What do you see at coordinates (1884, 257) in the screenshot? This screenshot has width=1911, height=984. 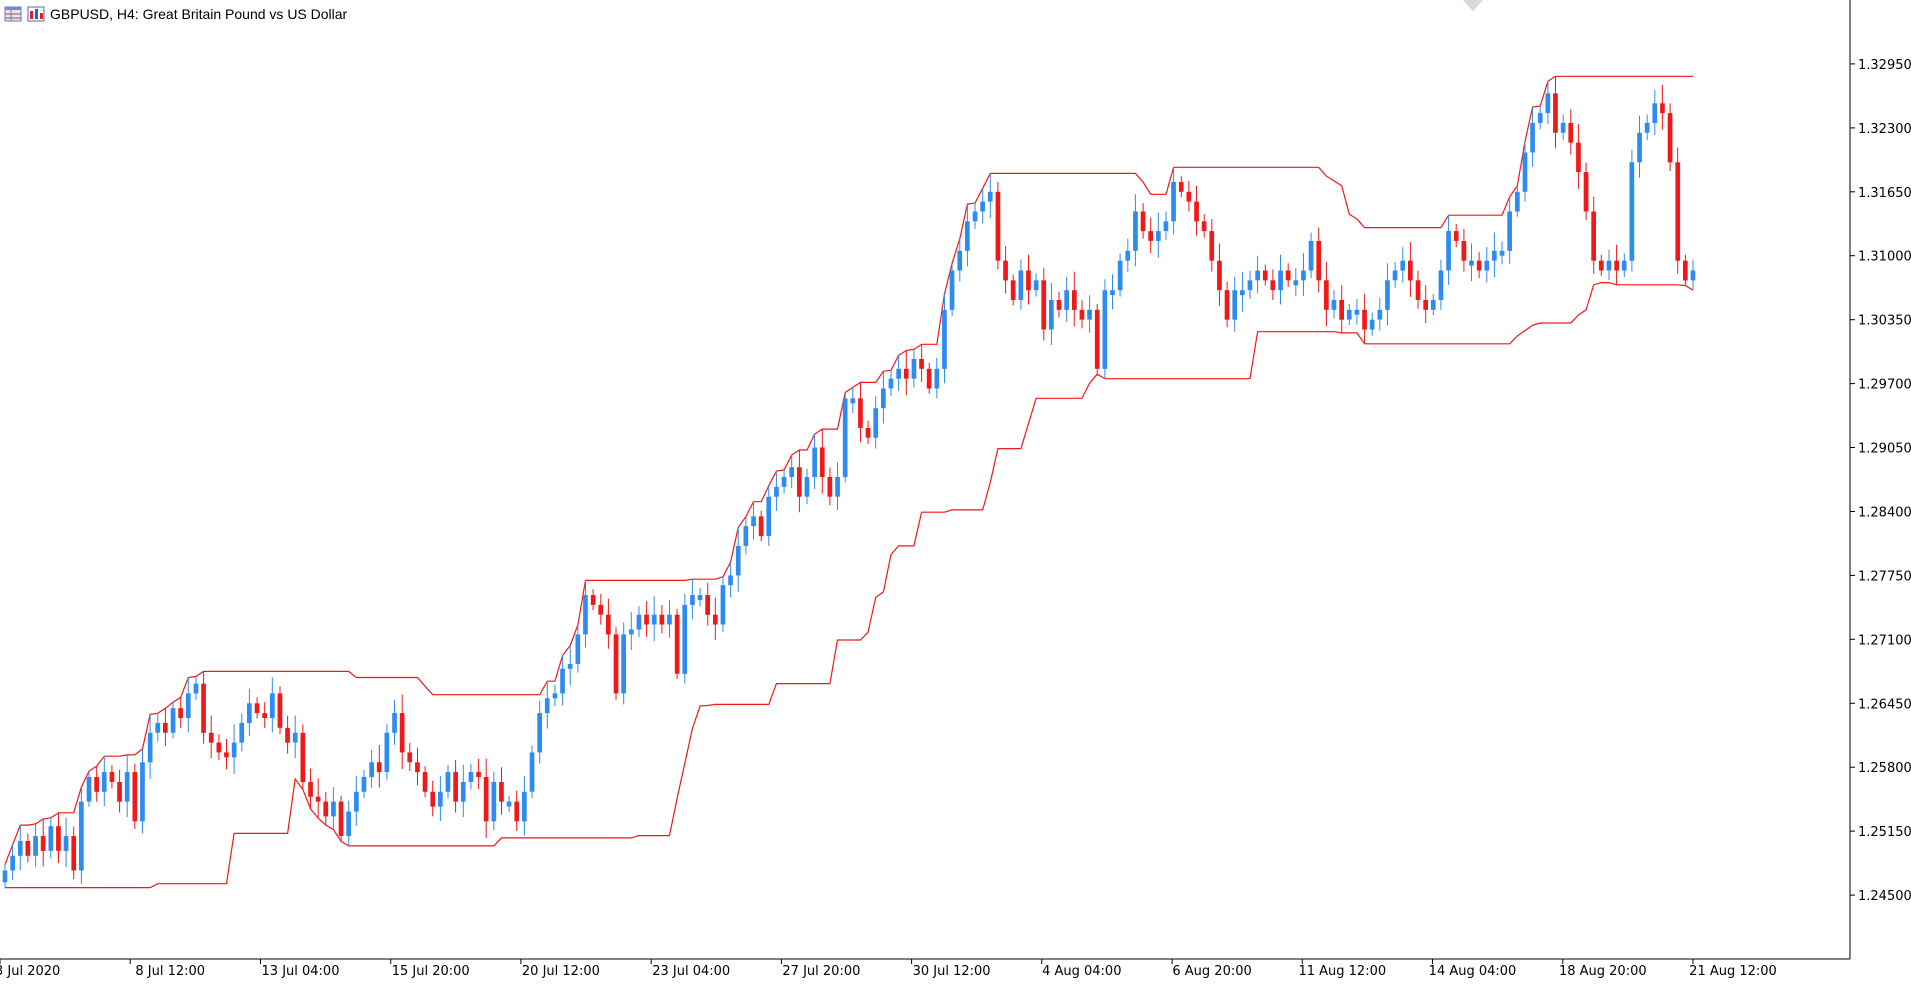 I see `y-tick-label: 1.31000` at bounding box center [1884, 257].